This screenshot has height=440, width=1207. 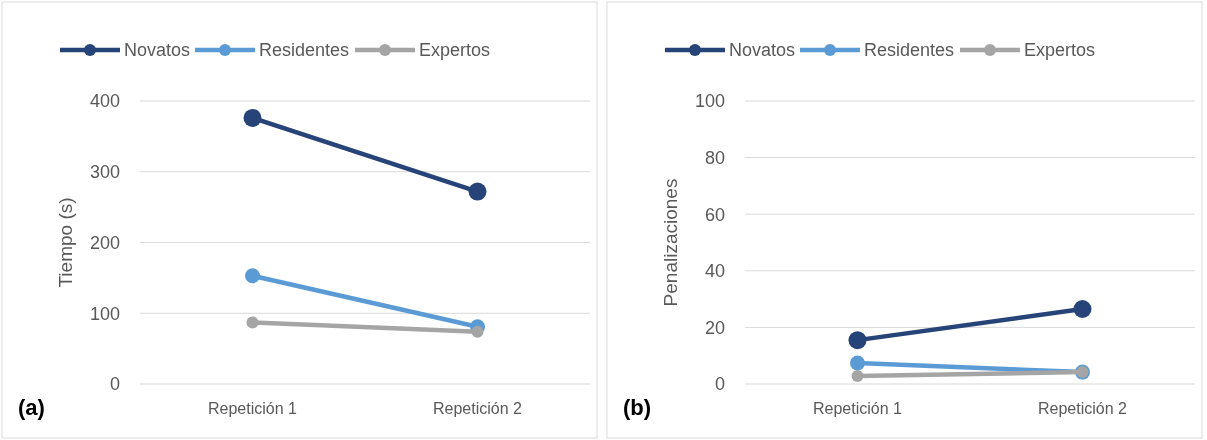 What do you see at coordinates (104, 242) in the screenshot?
I see `y-tick-label: 200` at bounding box center [104, 242].